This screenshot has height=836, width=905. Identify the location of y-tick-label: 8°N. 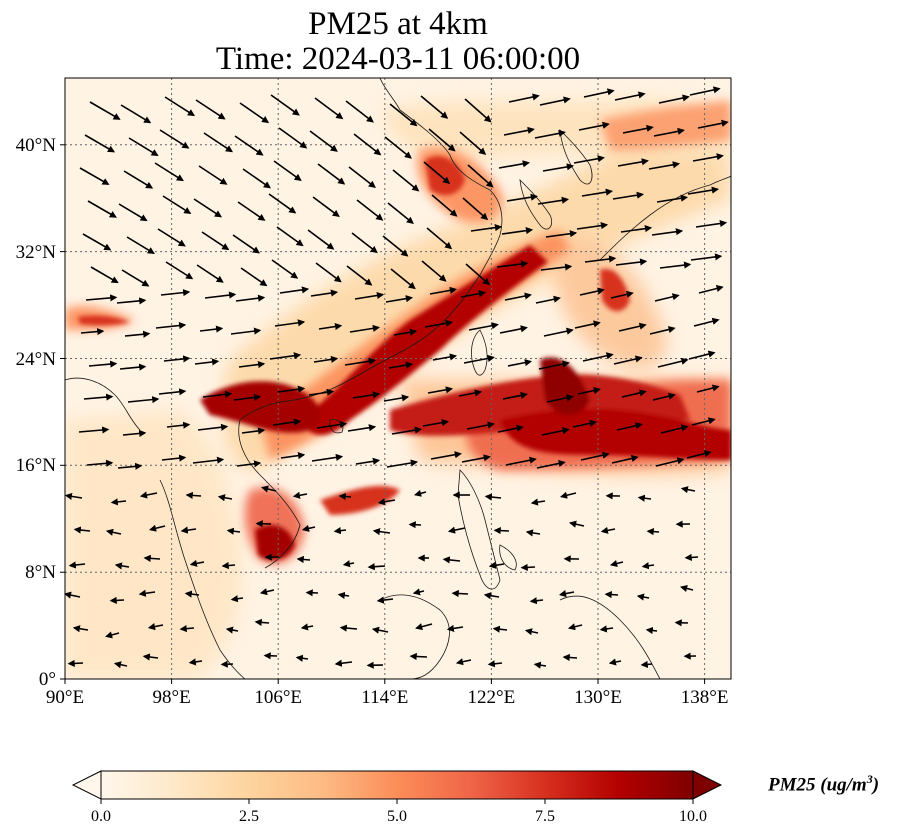
(40, 572).